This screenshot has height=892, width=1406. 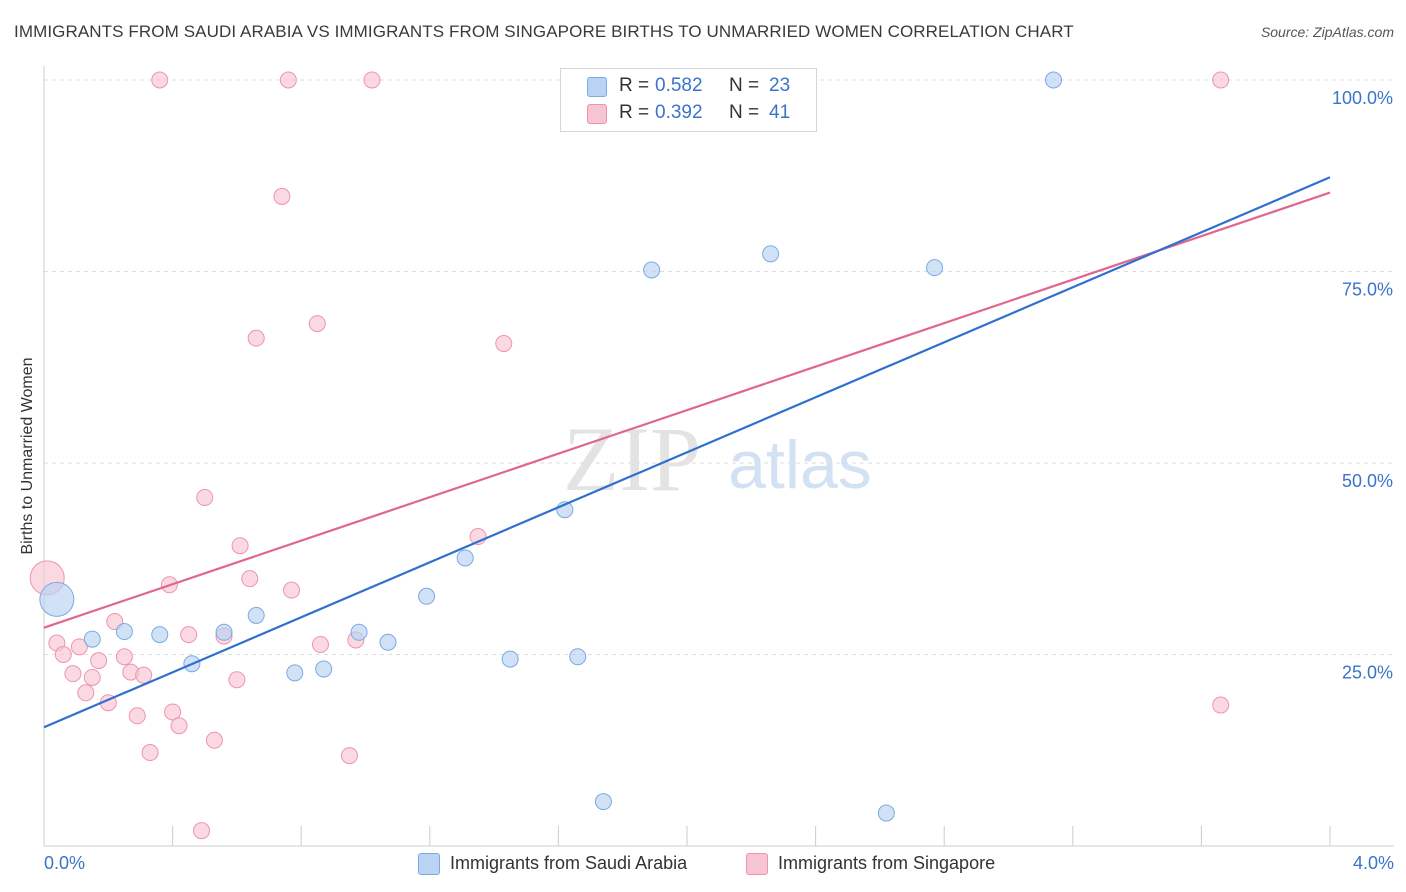 I want to click on bottom-legend-label: Immigrants from Saudi Arabia, so click(x=569, y=863).